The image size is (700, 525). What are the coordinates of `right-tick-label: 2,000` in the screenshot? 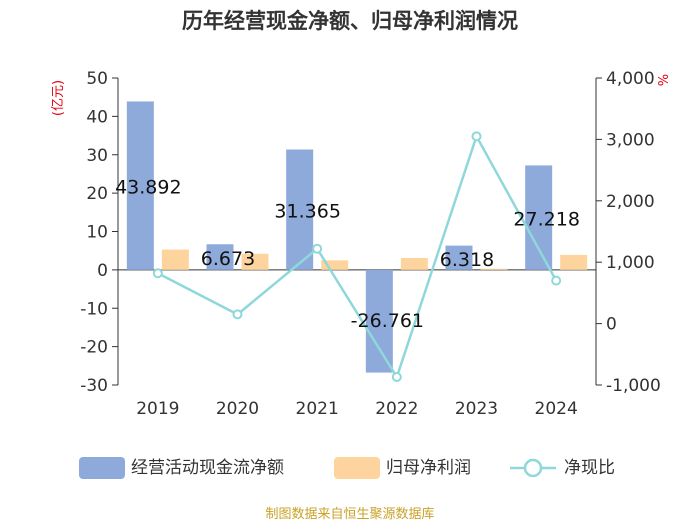 It's located at (630, 202).